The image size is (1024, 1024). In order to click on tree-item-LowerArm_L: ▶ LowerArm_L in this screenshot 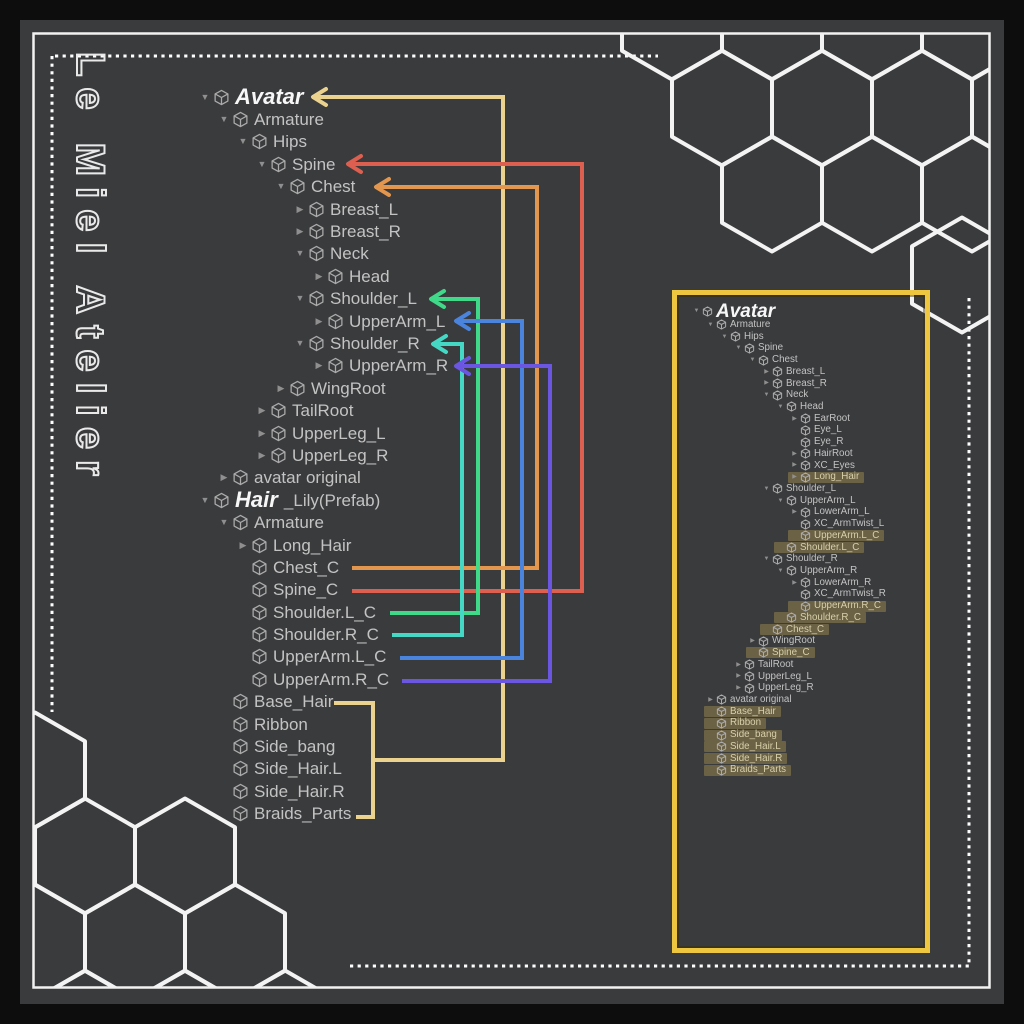, I will do `click(787, 513)`.